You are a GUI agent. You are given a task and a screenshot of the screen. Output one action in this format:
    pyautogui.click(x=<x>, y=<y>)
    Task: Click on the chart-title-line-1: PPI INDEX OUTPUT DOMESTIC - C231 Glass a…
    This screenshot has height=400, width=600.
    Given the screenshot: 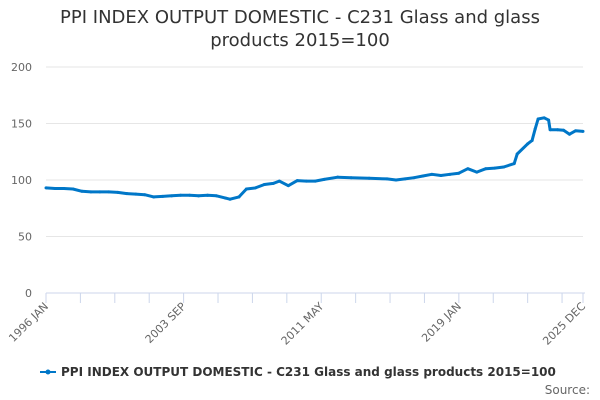 What is the action you would take?
    pyautogui.click(x=300, y=17)
    